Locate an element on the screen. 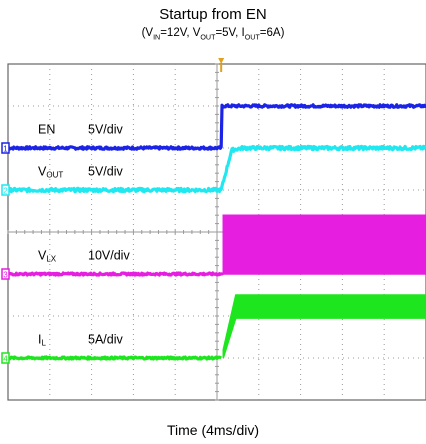 This screenshot has height=444, width=426. chart-subtitle: (VIN=12V, VOUT=5V, IOUT=6A) is located at coordinates (213, 35).